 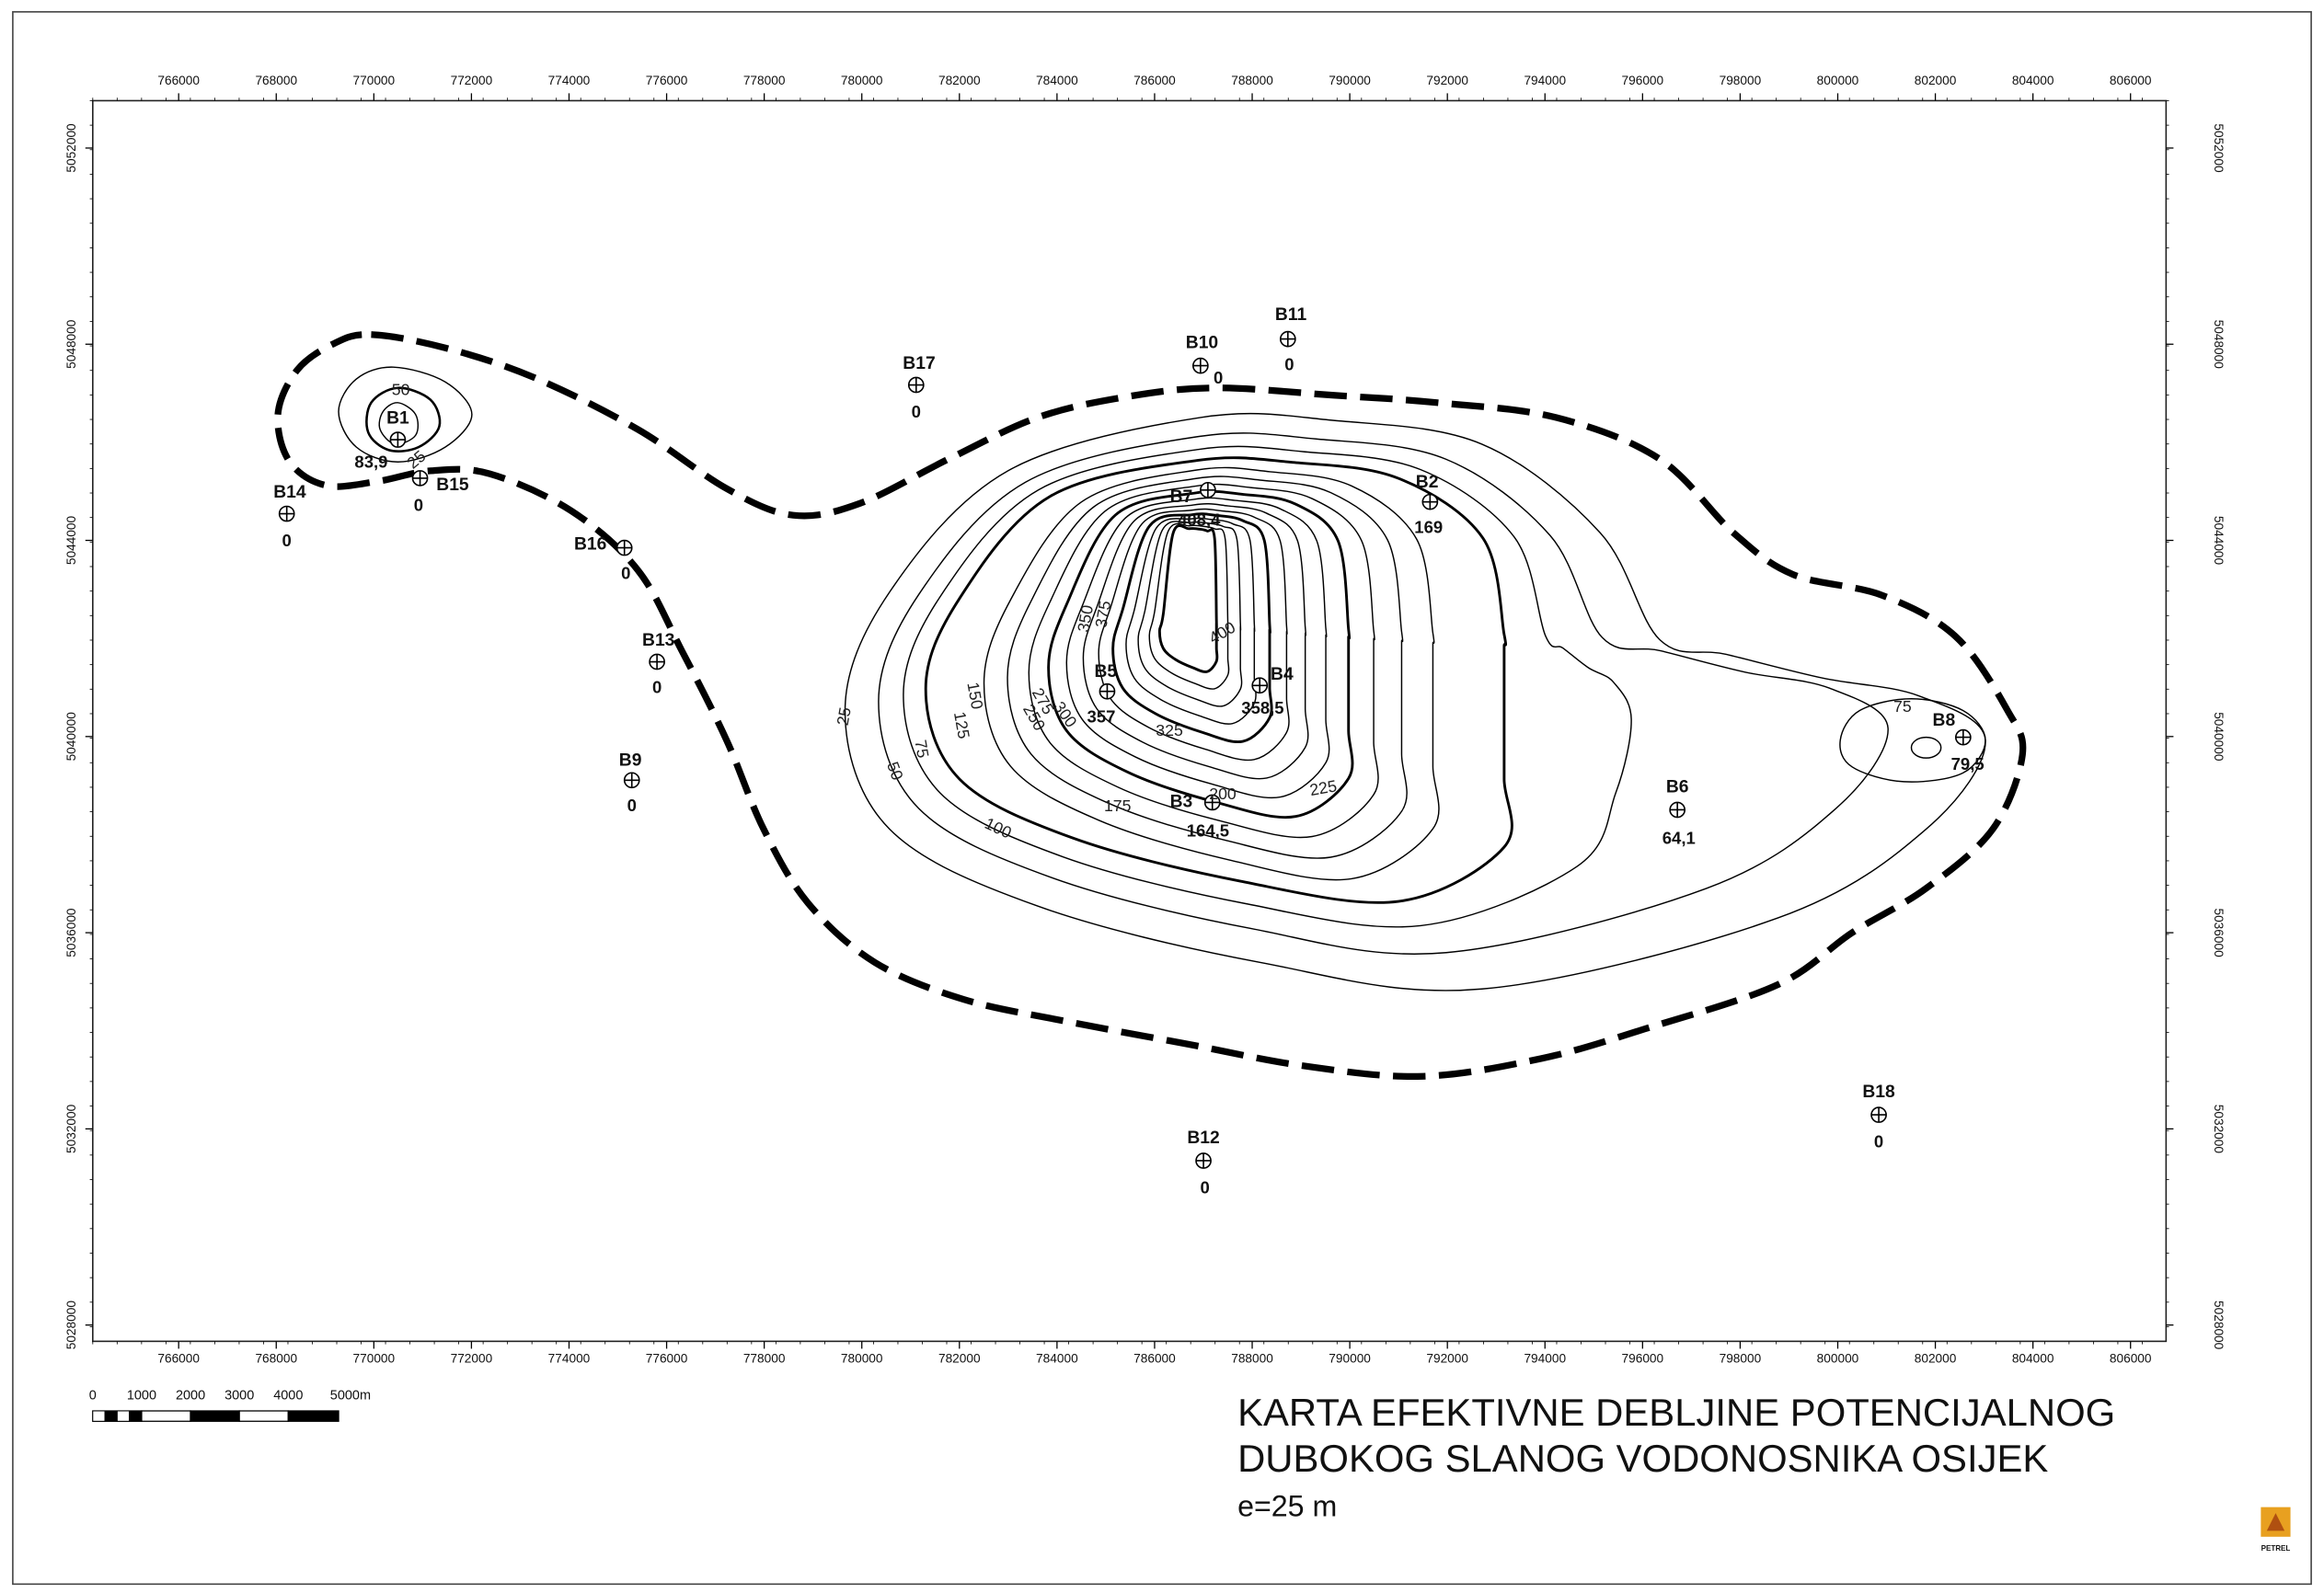 I want to click on logo-mark, so click(x=2275, y=1522).